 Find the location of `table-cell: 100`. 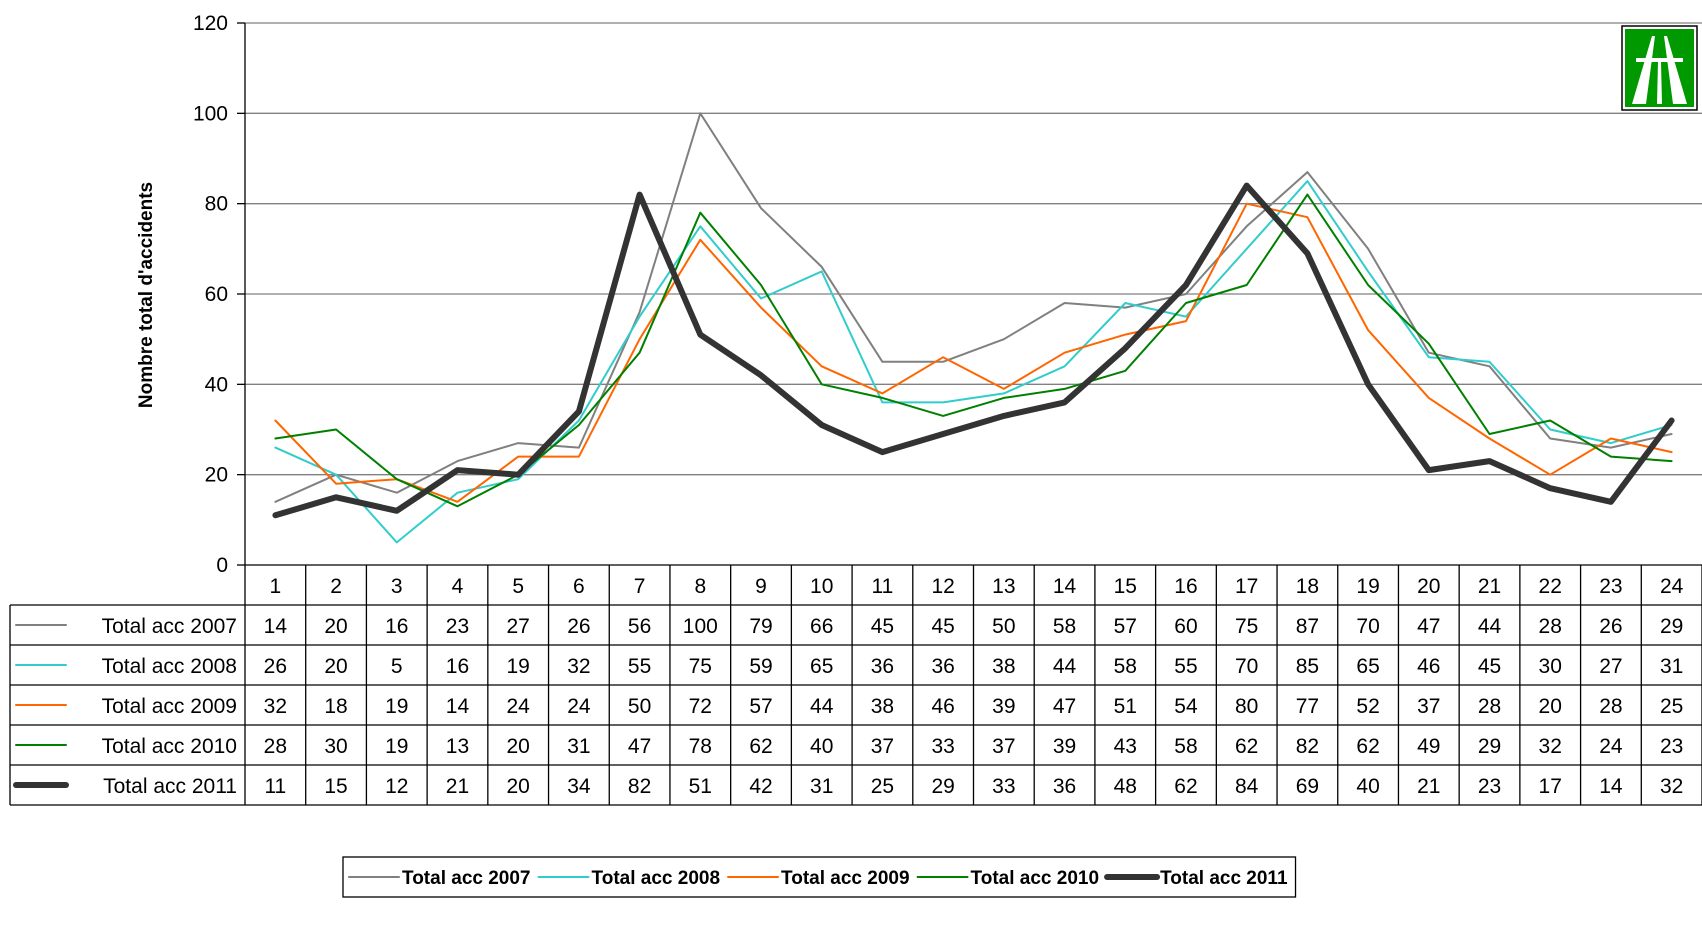

table-cell: 100 is located at coordinates (700, 626).